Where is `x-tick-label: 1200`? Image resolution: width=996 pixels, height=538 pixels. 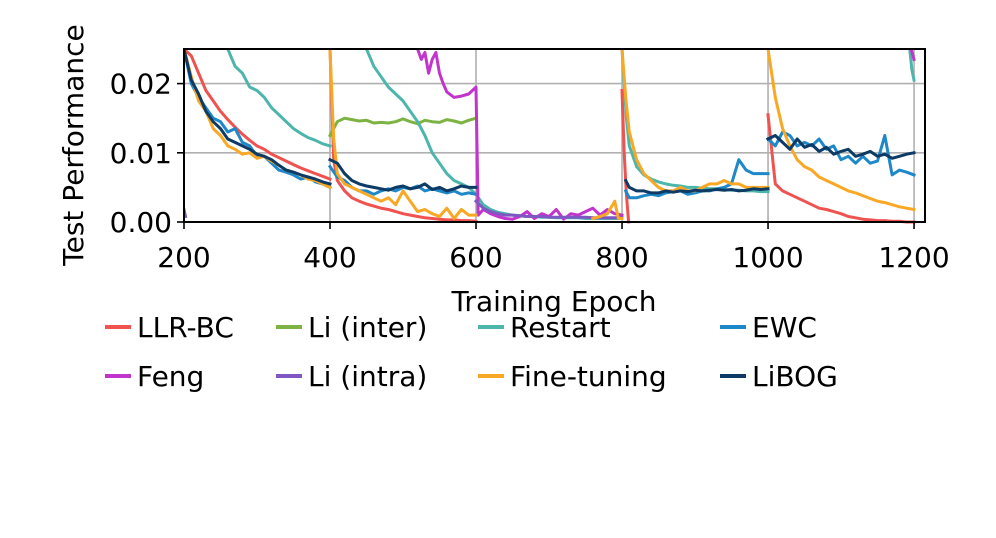
x-tick-label: 1200 is located at coordinates (913, 257).